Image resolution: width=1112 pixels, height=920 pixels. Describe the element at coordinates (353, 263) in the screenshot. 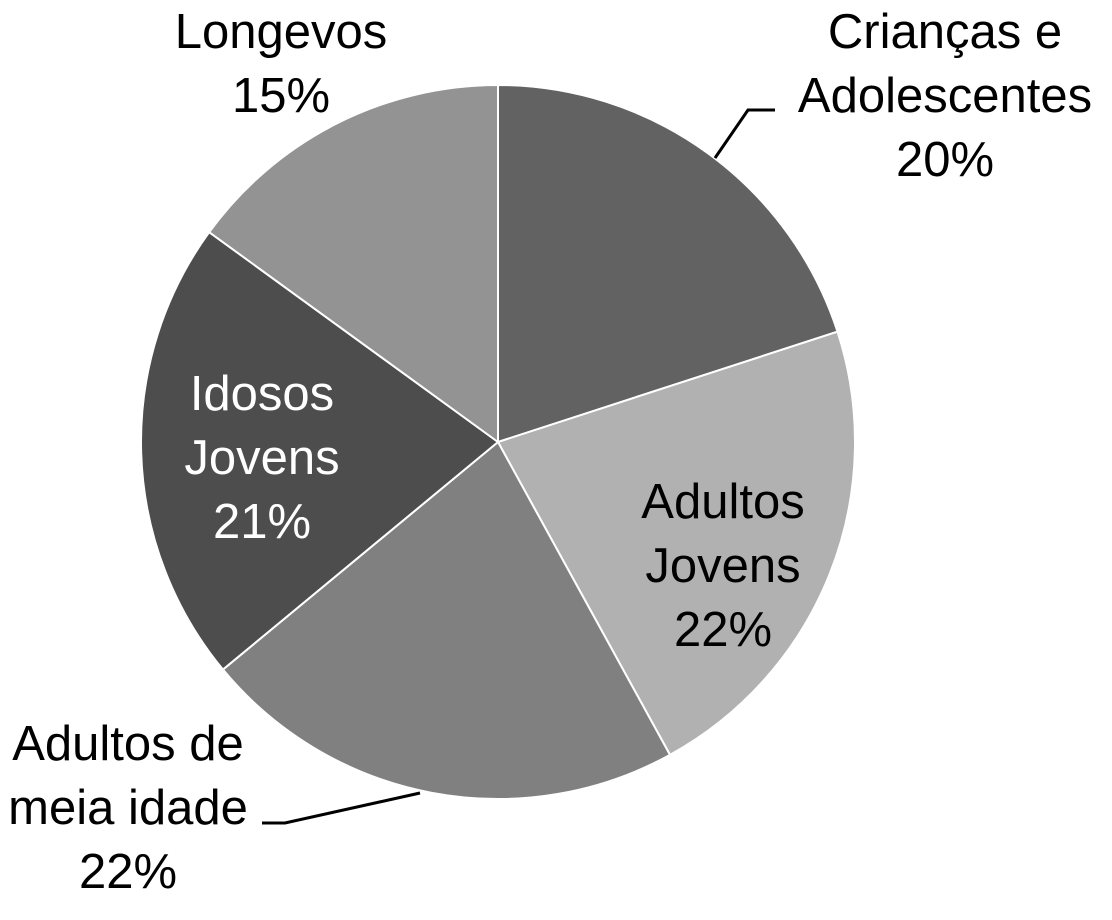

I see `pie-slice-longevos` at that location.